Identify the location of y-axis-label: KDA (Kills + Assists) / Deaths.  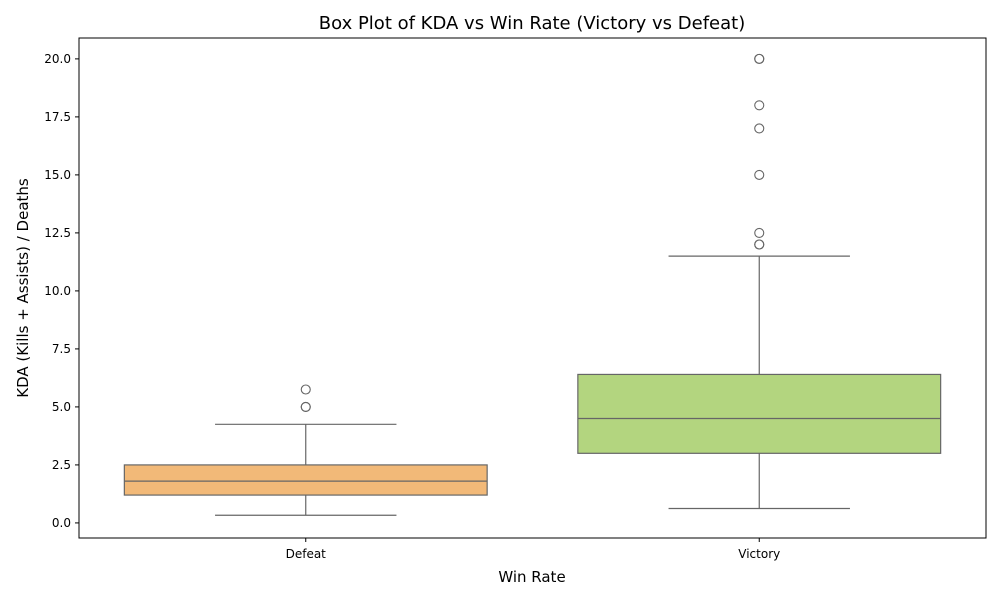
(23, 288).